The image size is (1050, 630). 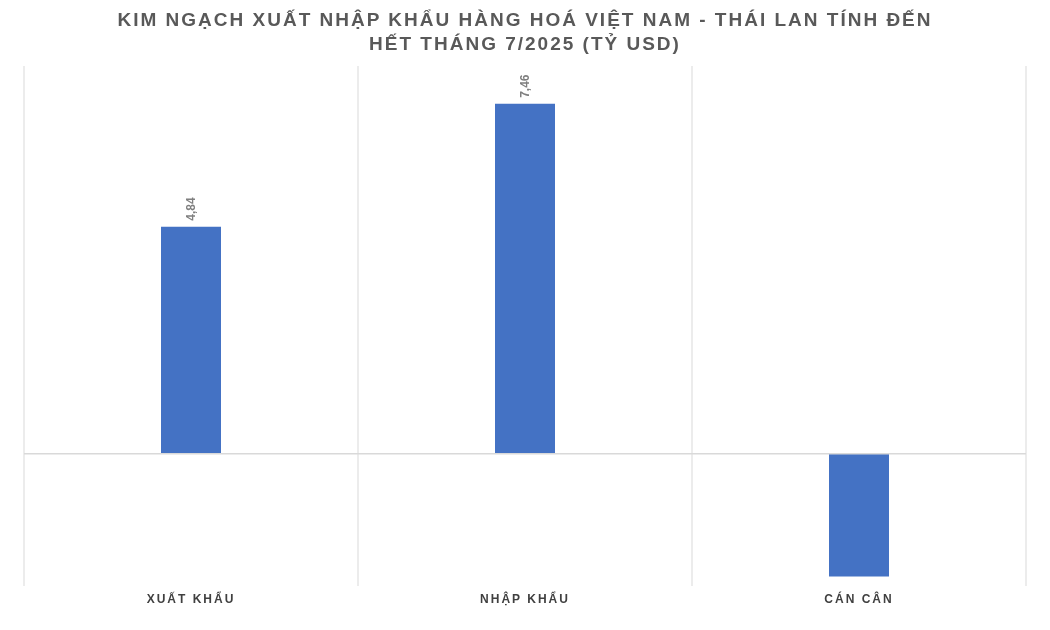 I want to click on data-label: 7,46, so click(x=525, y=86).